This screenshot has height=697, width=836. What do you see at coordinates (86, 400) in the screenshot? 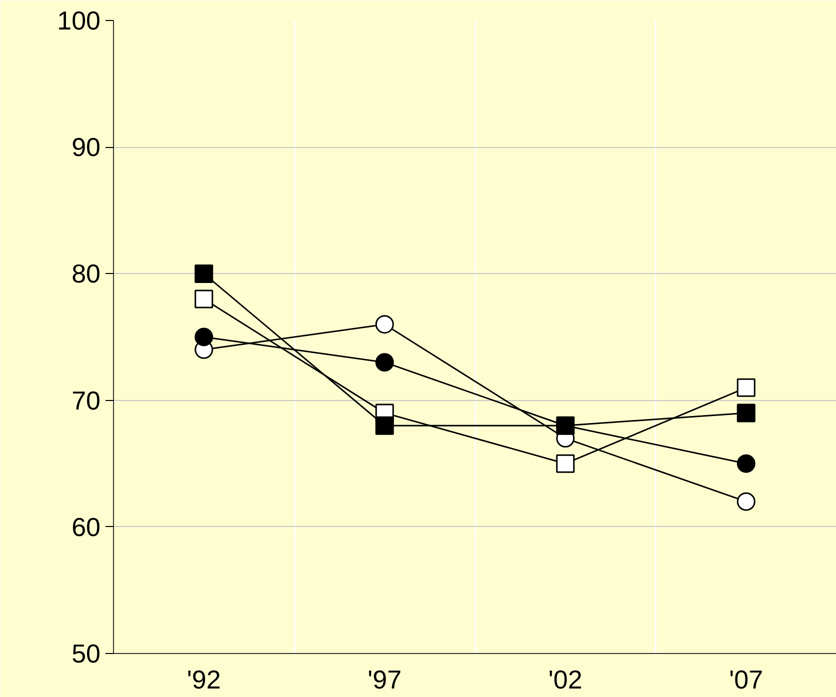
I see `y-tick-label: 70` at bounding box center [86, 400].